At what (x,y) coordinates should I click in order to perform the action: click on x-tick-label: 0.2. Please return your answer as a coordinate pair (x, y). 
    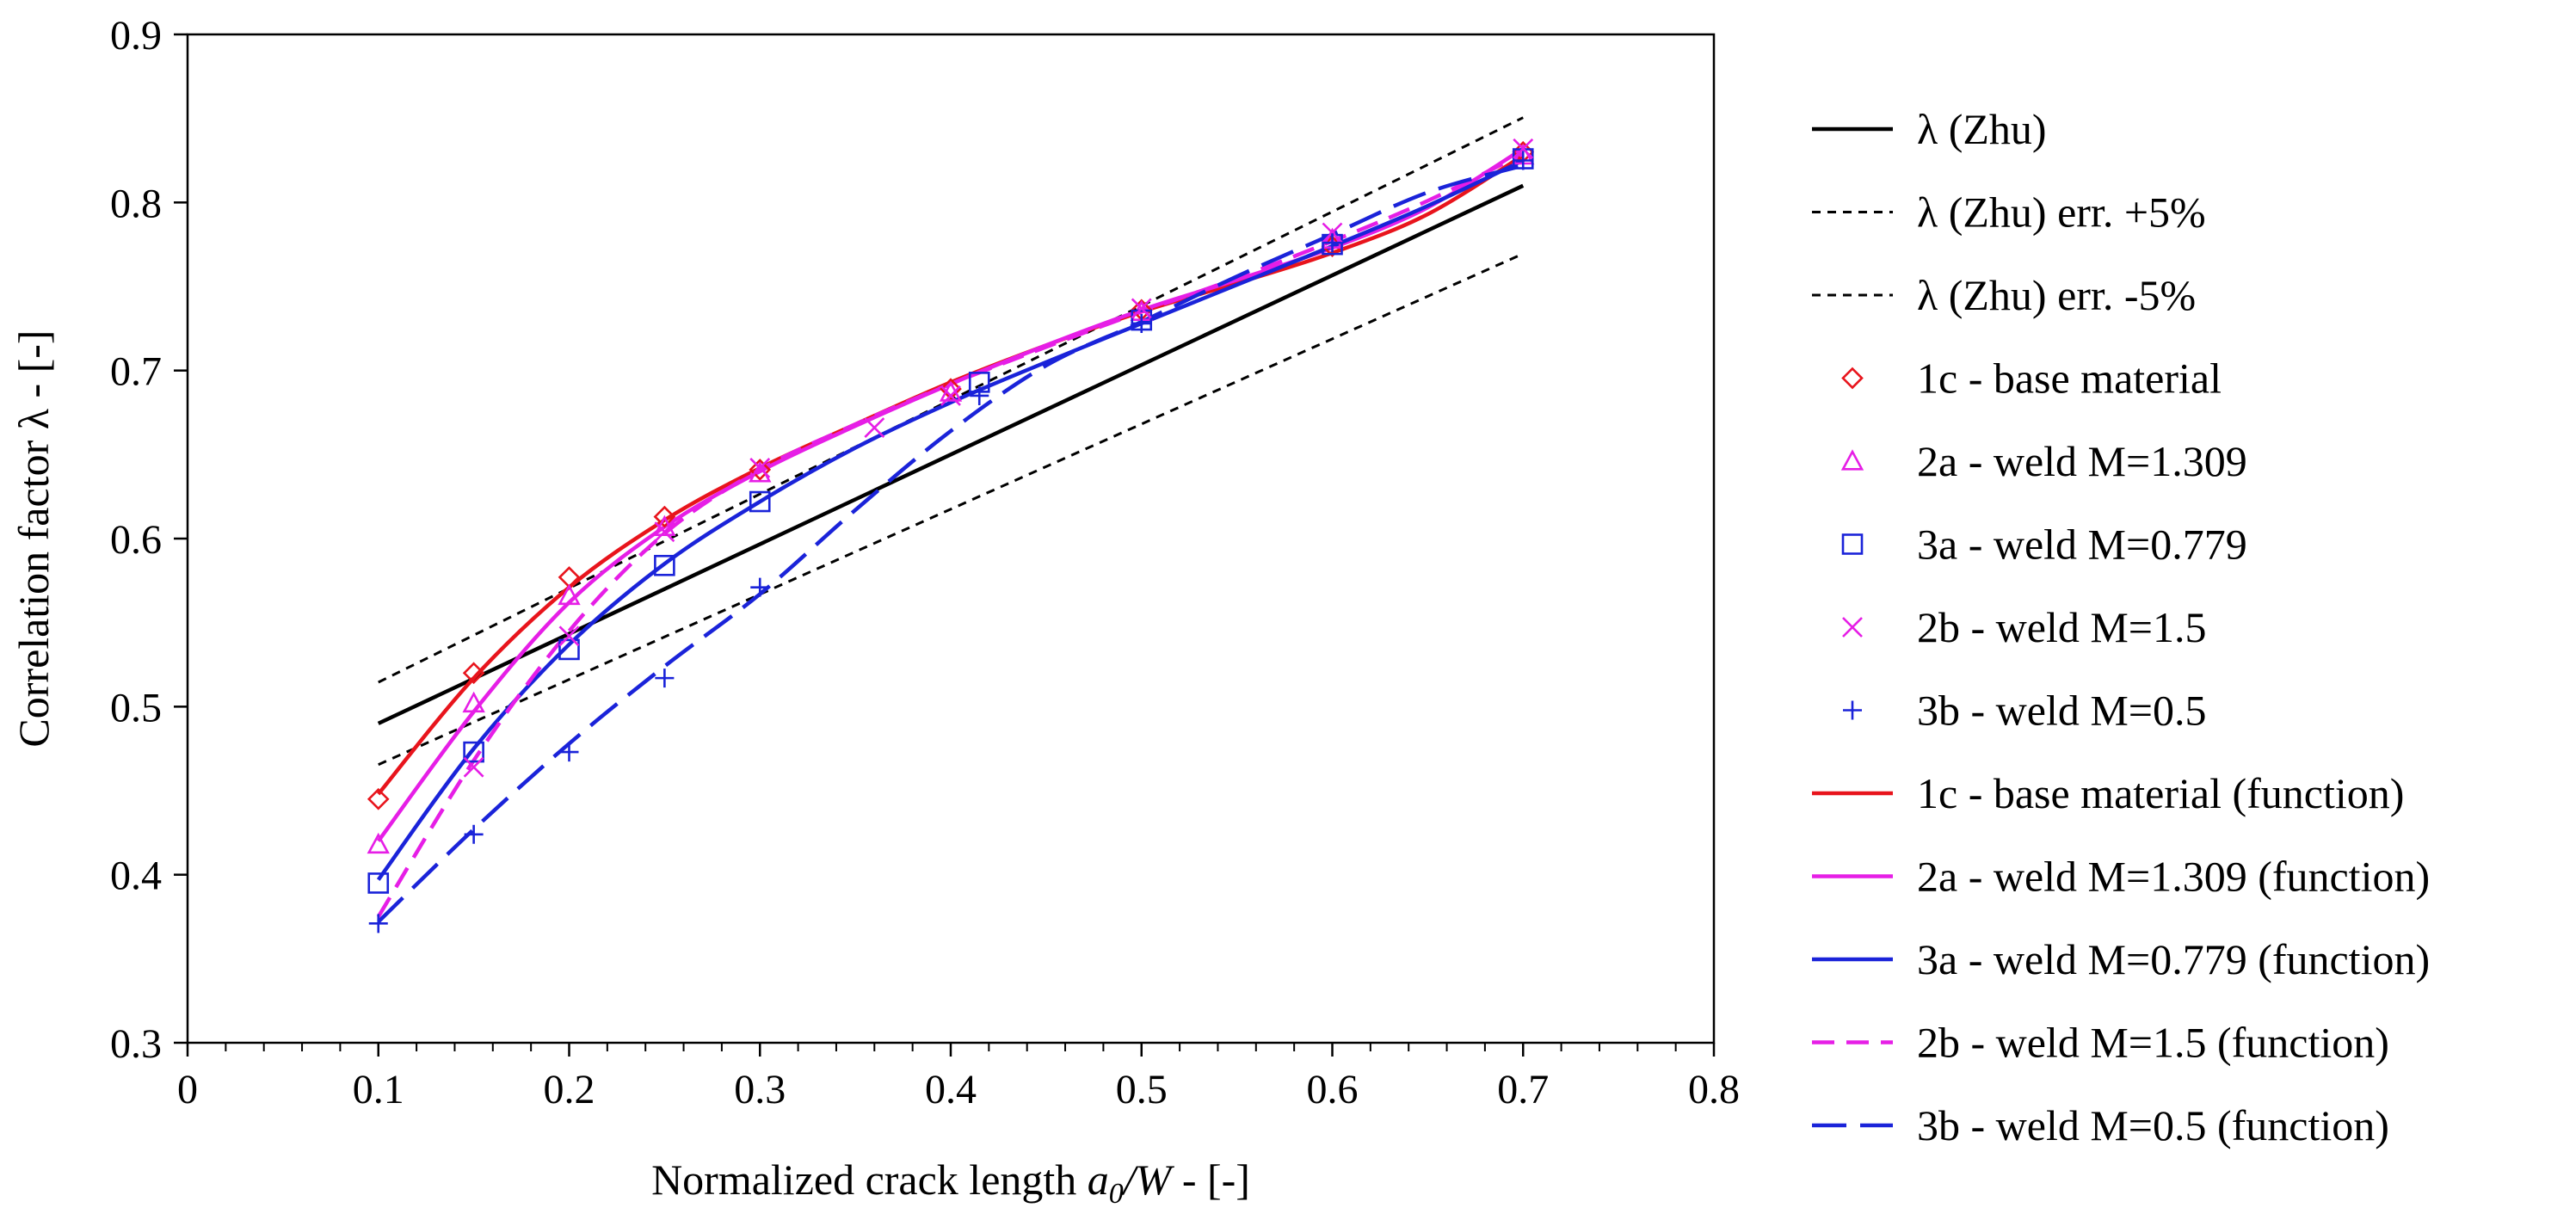
    Looking at the image, I should click on (569, 1089).